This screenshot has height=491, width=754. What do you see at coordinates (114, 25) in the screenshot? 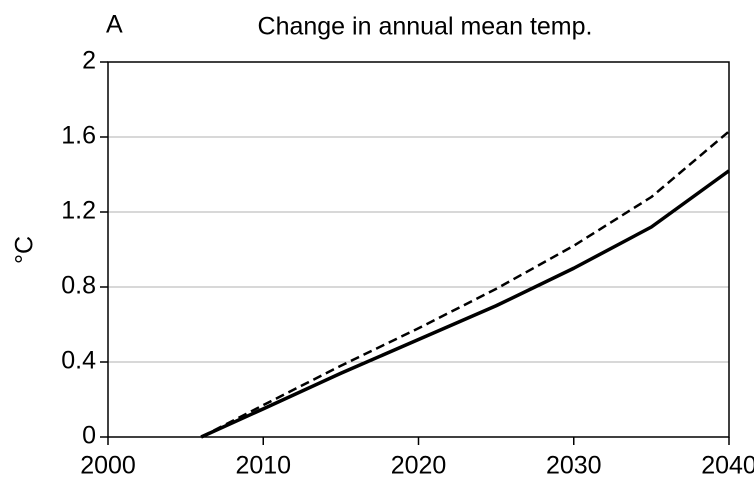
I see `panel-label: A` at bounding box center [114, 25].